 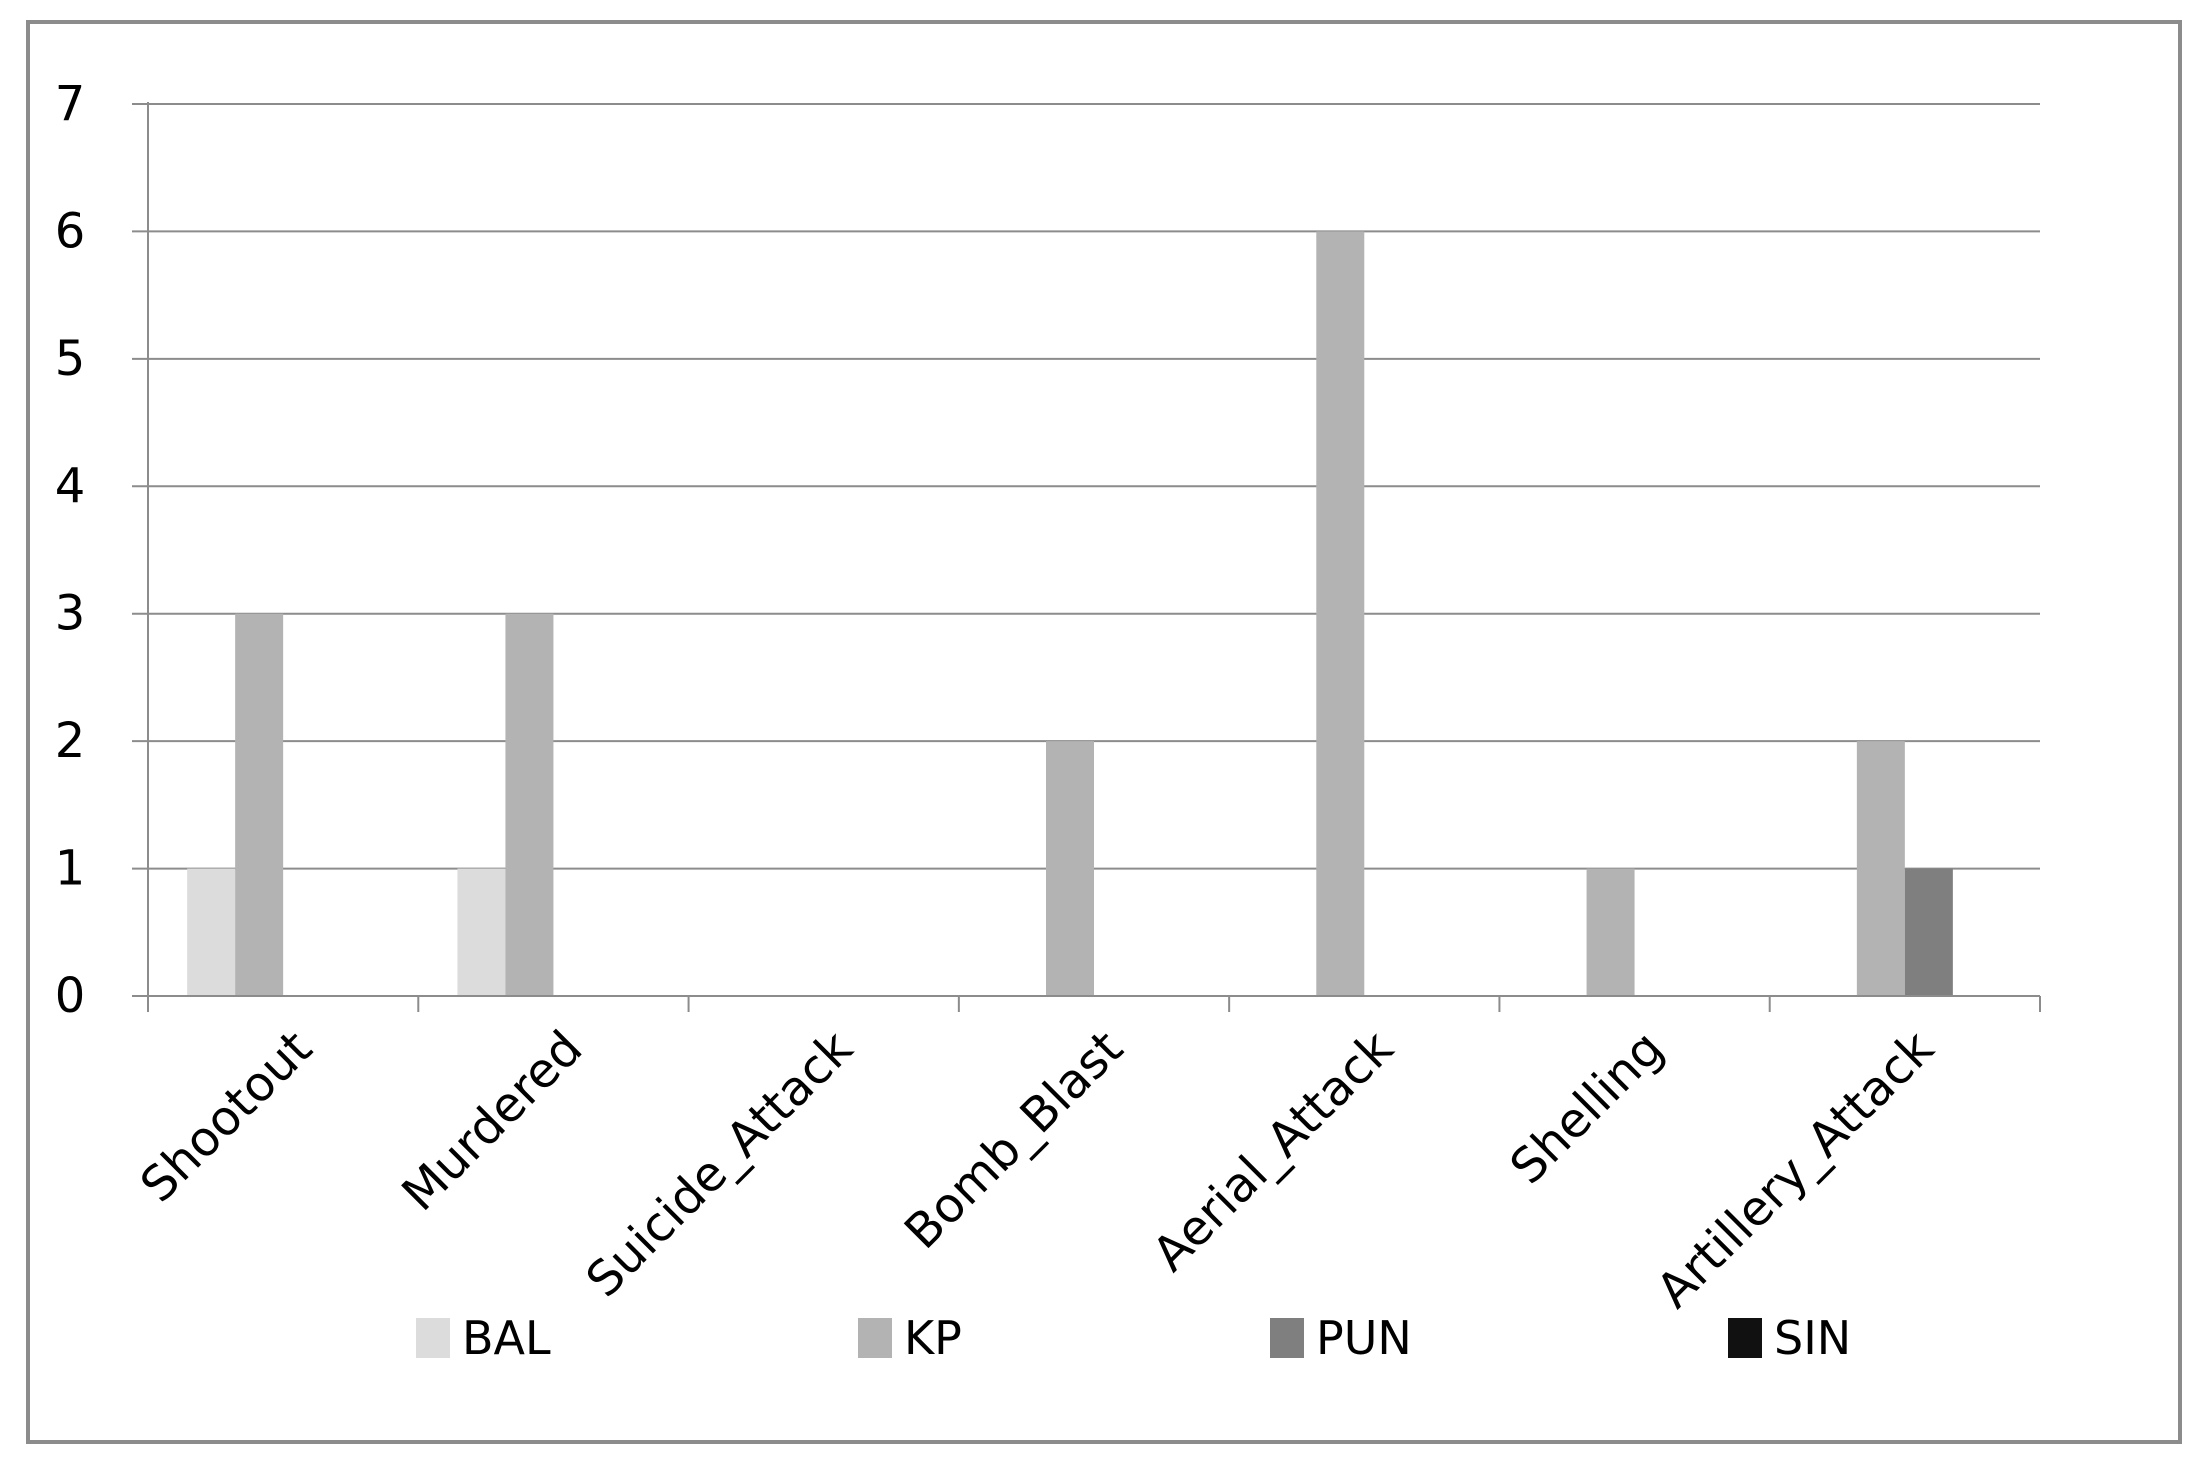 What do you see at coordinates (259, 804) in the screenshot?
I see `bar-kp-shootout` at bounding box center [259, 804].